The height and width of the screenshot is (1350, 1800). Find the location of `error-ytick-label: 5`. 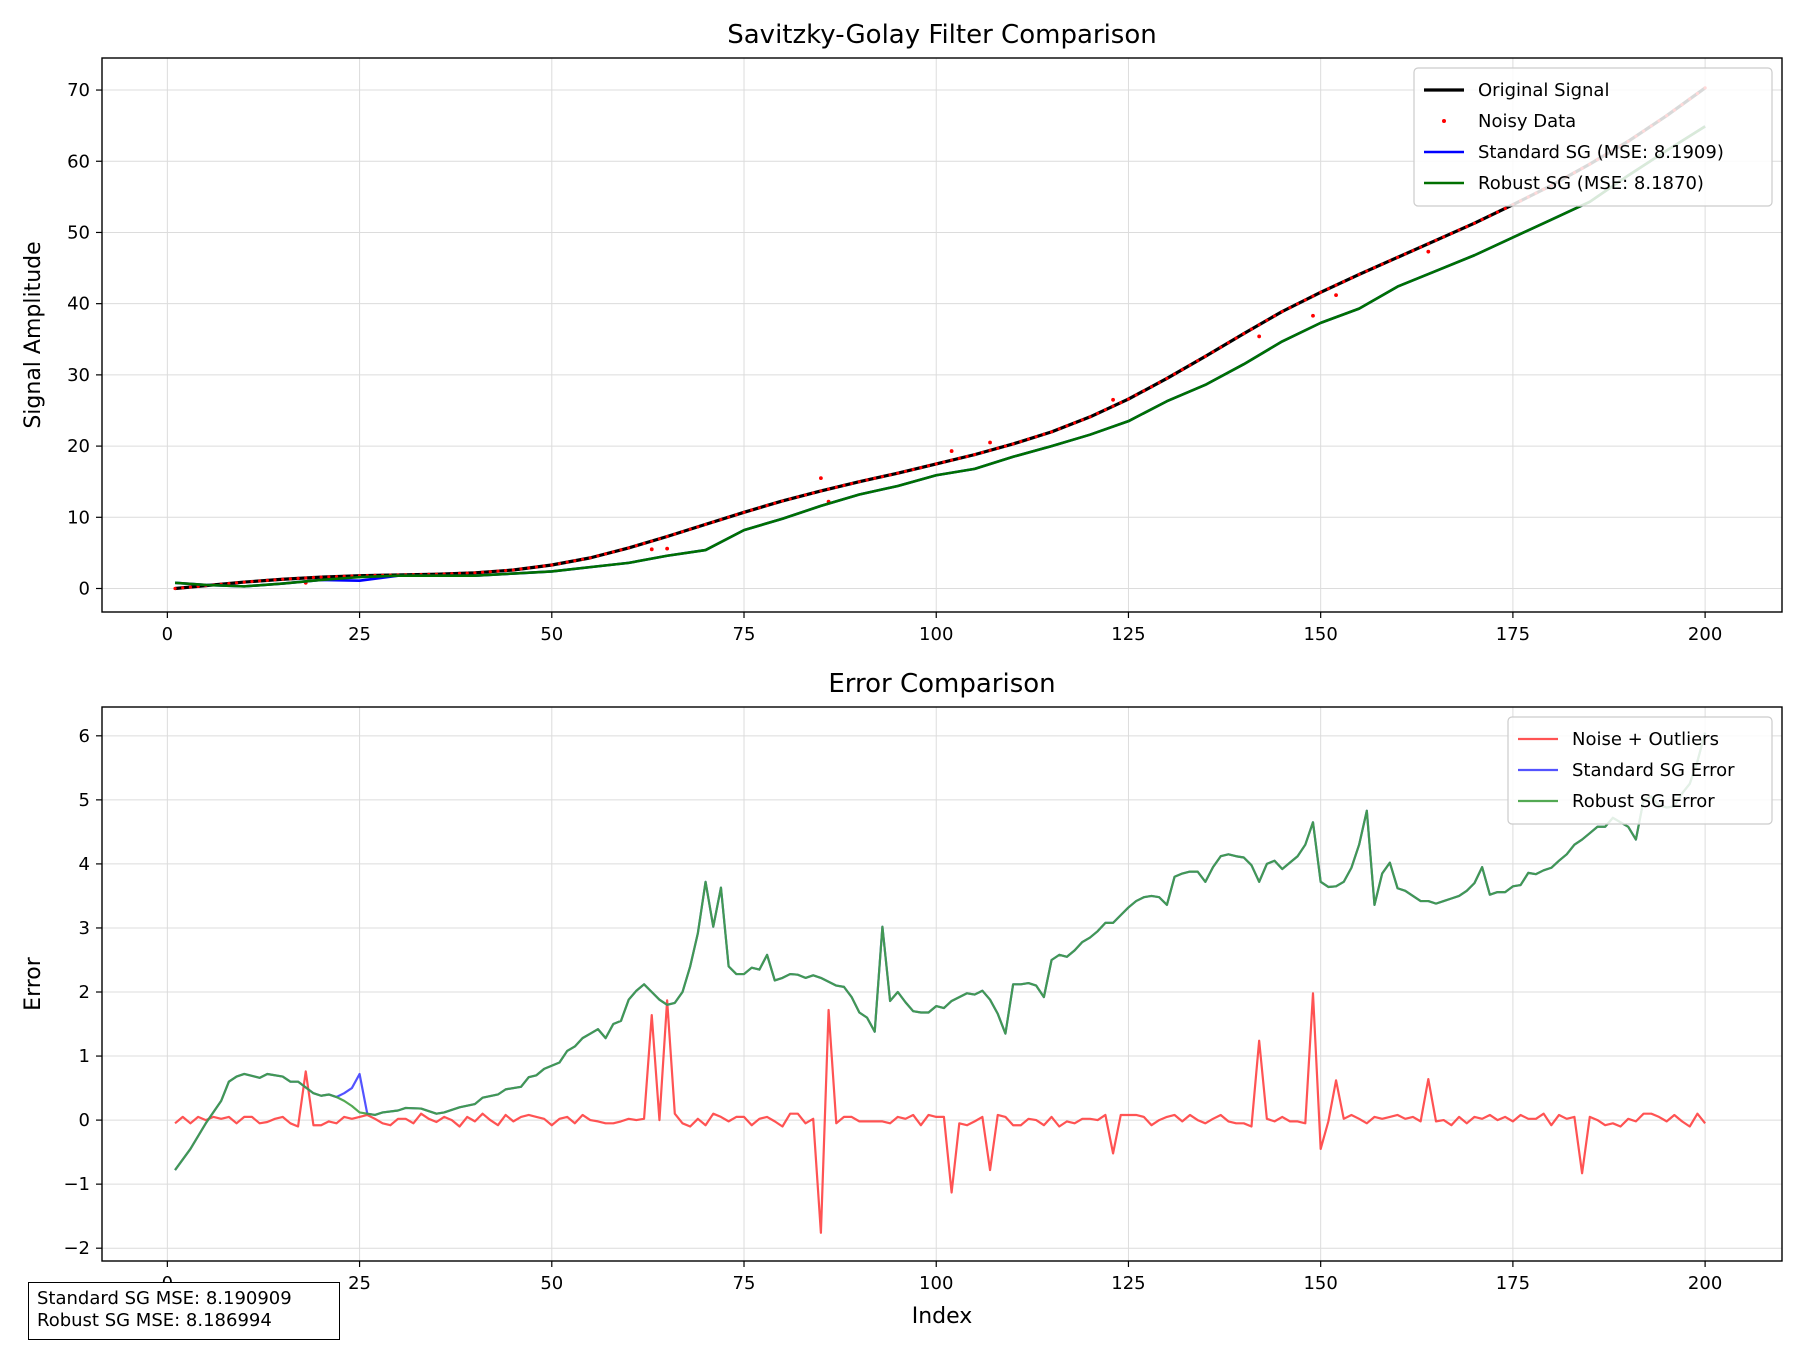

error-ytick-label: 5 is located at coordinates (84, 800).